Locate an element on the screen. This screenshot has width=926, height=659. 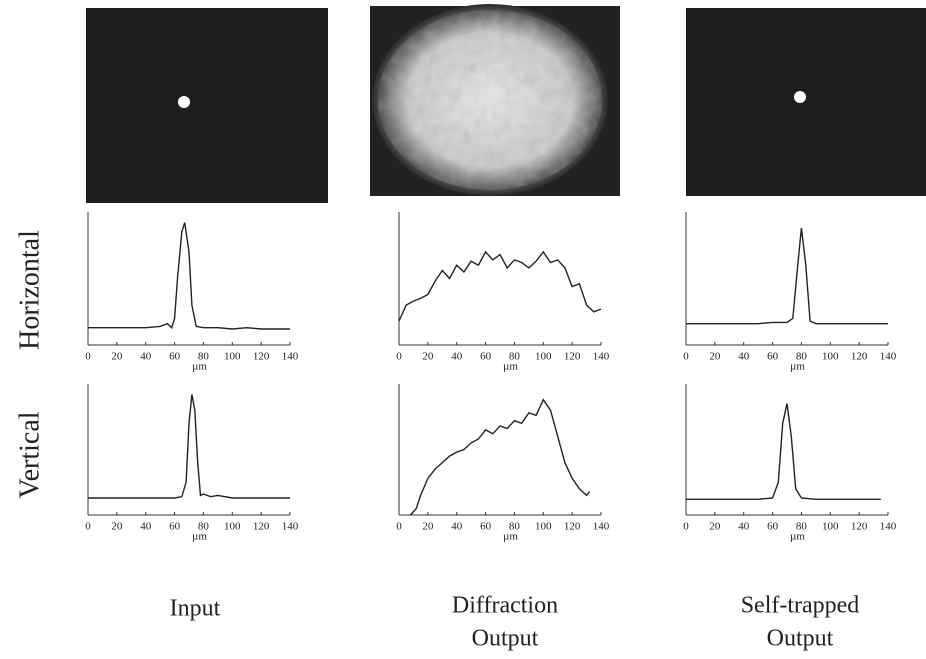
row-label: Vertical is located at coordinates (29, 454).